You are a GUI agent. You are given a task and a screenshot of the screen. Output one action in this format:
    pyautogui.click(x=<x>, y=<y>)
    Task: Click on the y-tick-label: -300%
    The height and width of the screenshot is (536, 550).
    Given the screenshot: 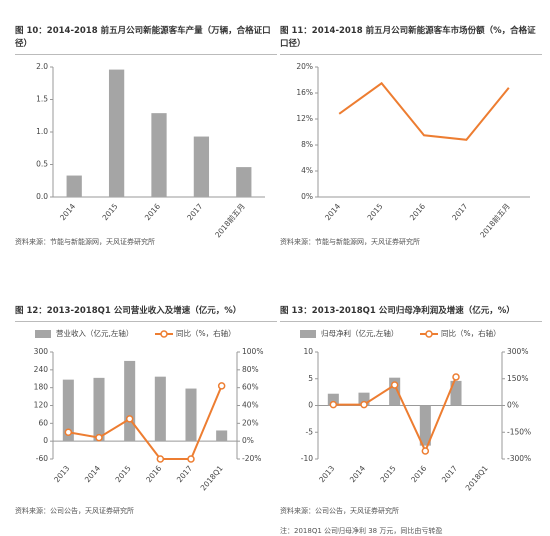 What is the action you would take?
    pyautogui.click(x=519, y=458)
    